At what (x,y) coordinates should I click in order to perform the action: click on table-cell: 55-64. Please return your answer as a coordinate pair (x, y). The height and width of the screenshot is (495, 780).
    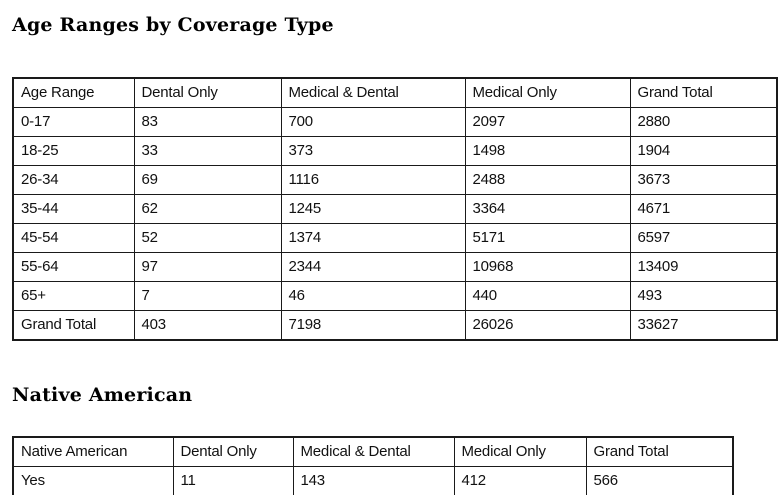
    Looking at the image, I should click on (73, 267).